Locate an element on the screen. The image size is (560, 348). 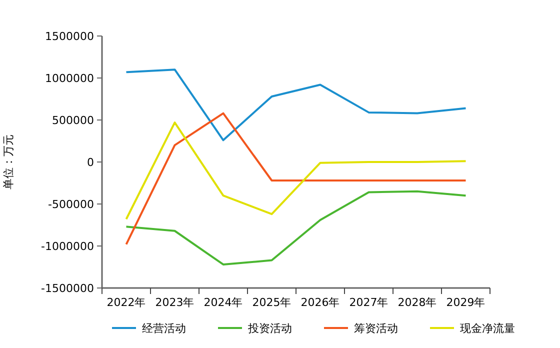
legend-label: 筹资活动 is located at coordinates (376, 328).